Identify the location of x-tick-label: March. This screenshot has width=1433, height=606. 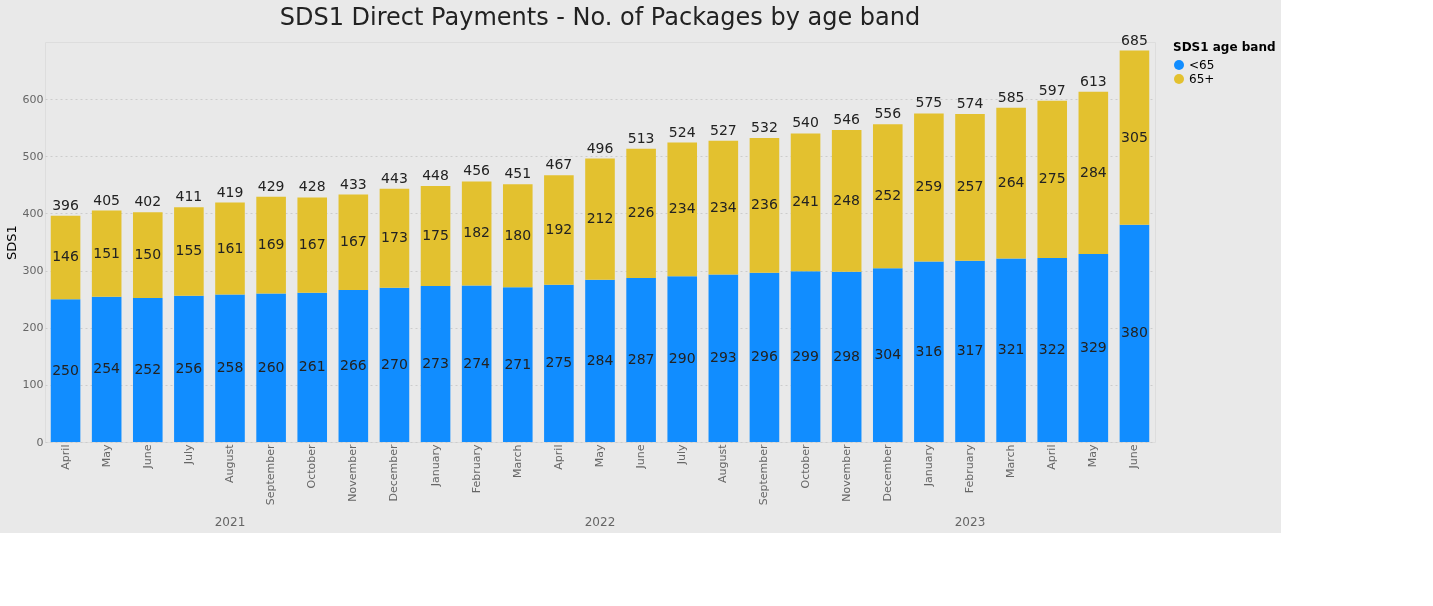
(517, 461).